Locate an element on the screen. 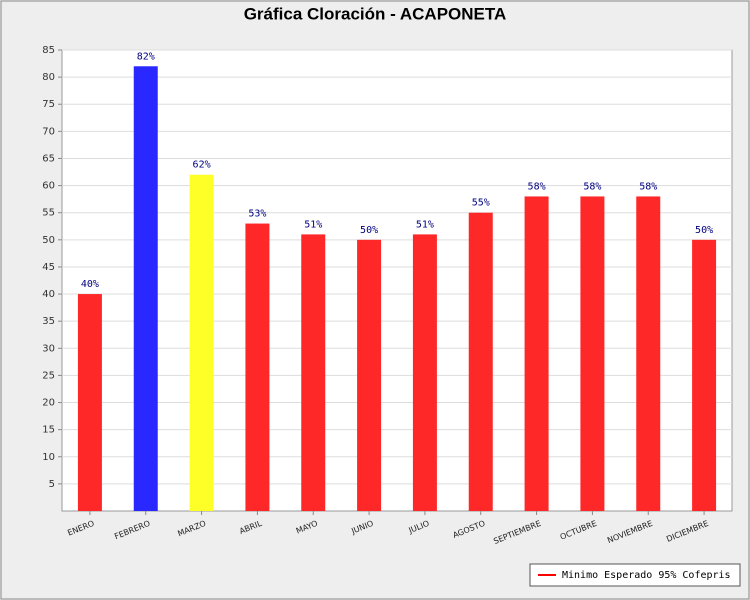 This screenshot has height=600, width=750. legend-box is located at coordinates (635, 575).